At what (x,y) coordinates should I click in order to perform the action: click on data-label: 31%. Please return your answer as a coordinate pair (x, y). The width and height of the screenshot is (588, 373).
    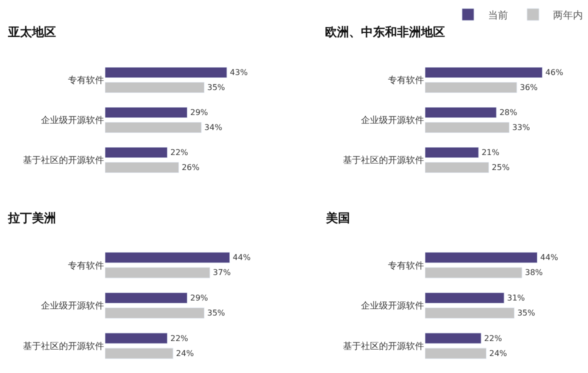
    Looking at the image, I should click on (516, 297).